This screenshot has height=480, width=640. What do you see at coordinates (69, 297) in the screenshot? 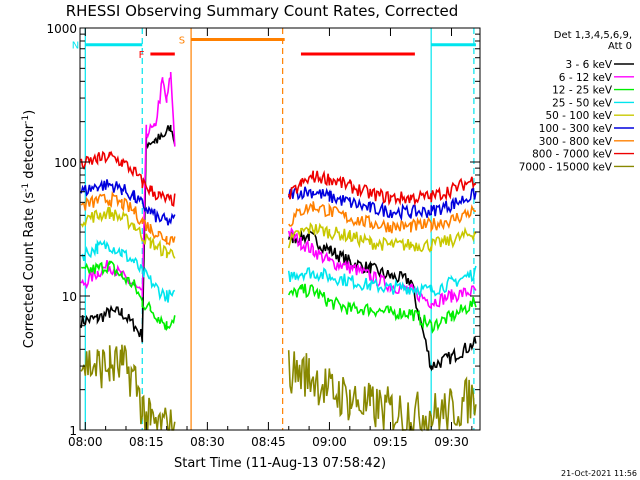
I see `y-tick-label-1: 10` at bounding box center [69, 297].